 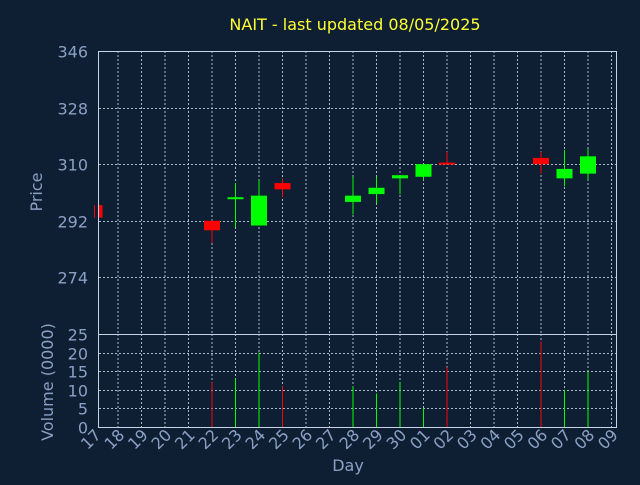 I want to click on volume-bars, so click(x=400, y=384).